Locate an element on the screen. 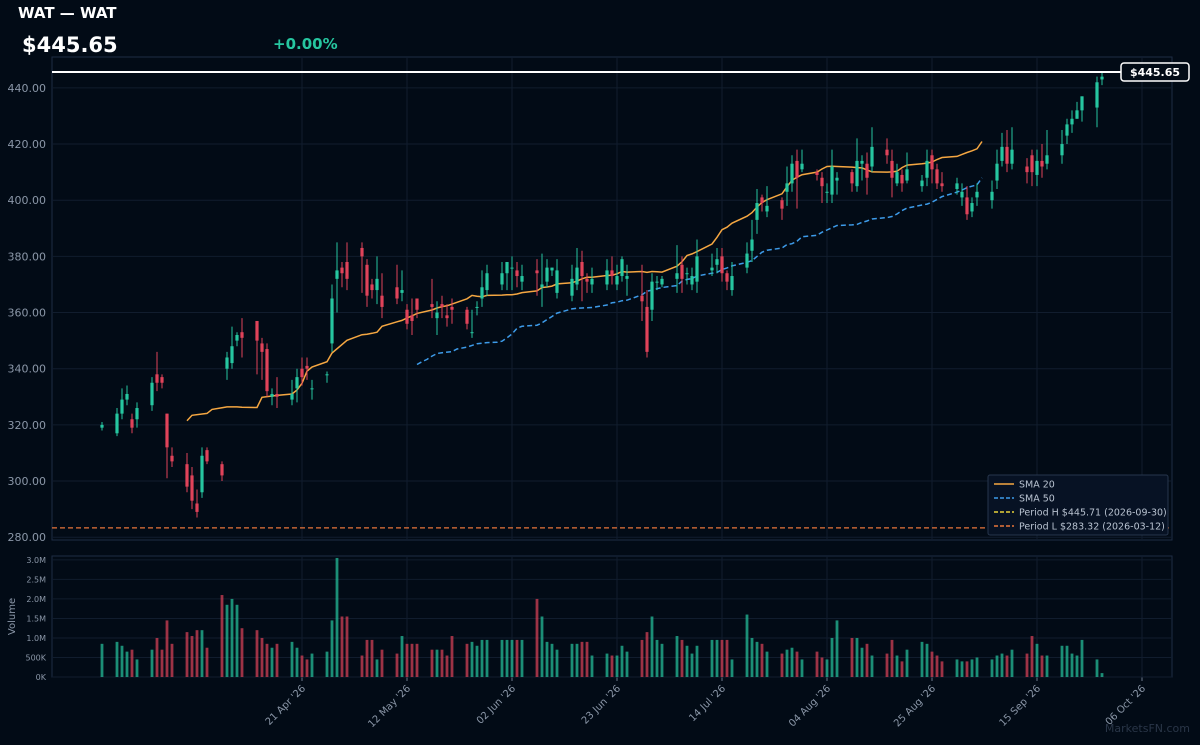 This screenshot has height=745, width=1200. price-change: +0.00% is located at coordinates (305, 44).